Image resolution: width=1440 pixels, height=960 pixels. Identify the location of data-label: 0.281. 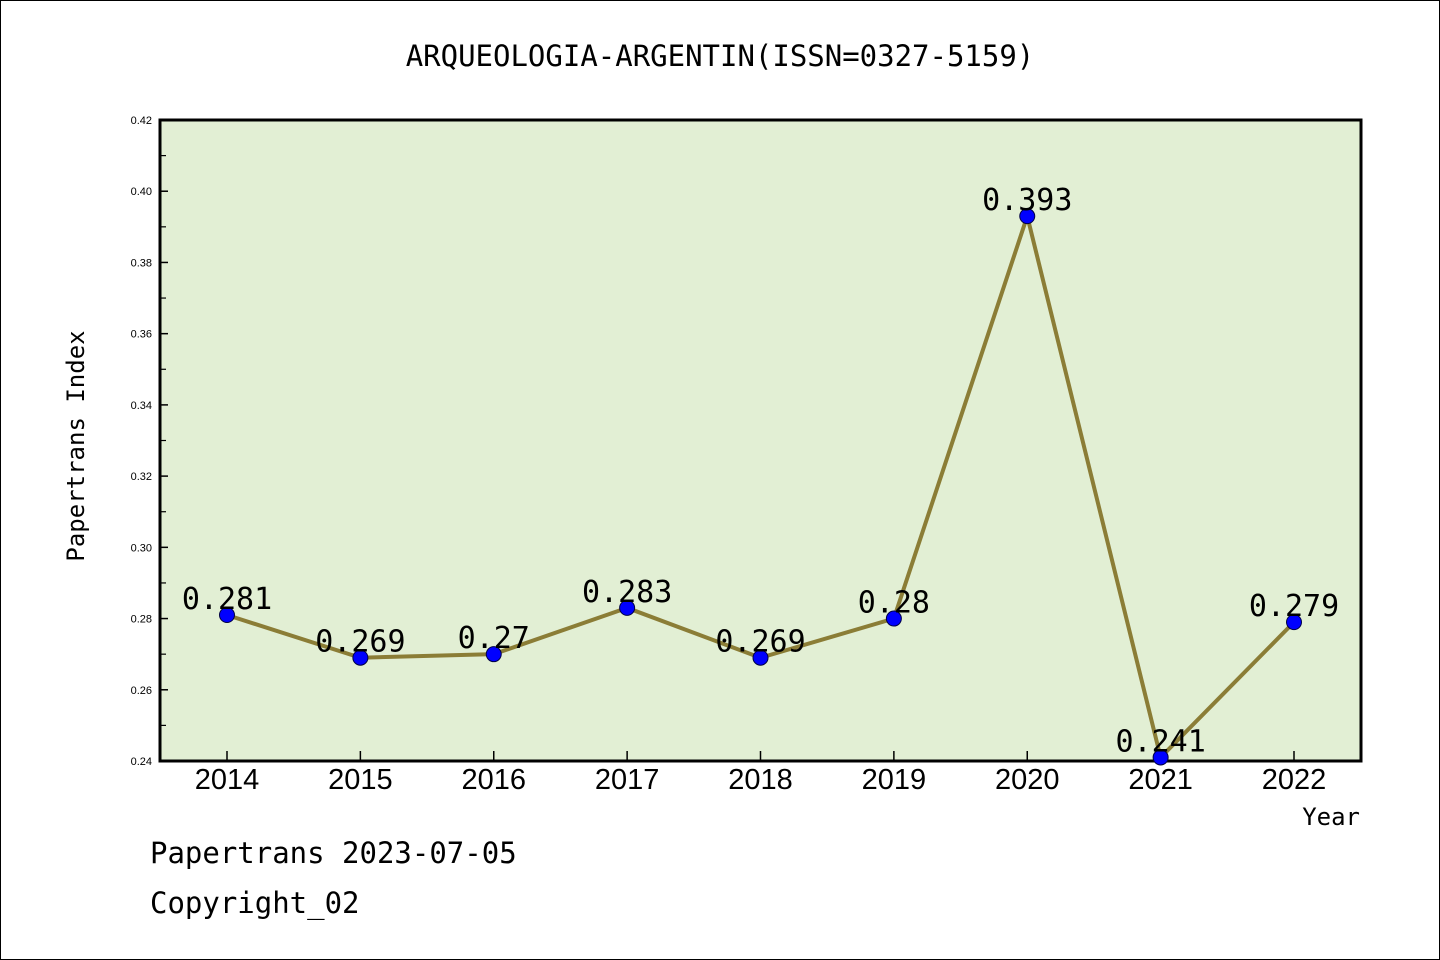
(227, 599).